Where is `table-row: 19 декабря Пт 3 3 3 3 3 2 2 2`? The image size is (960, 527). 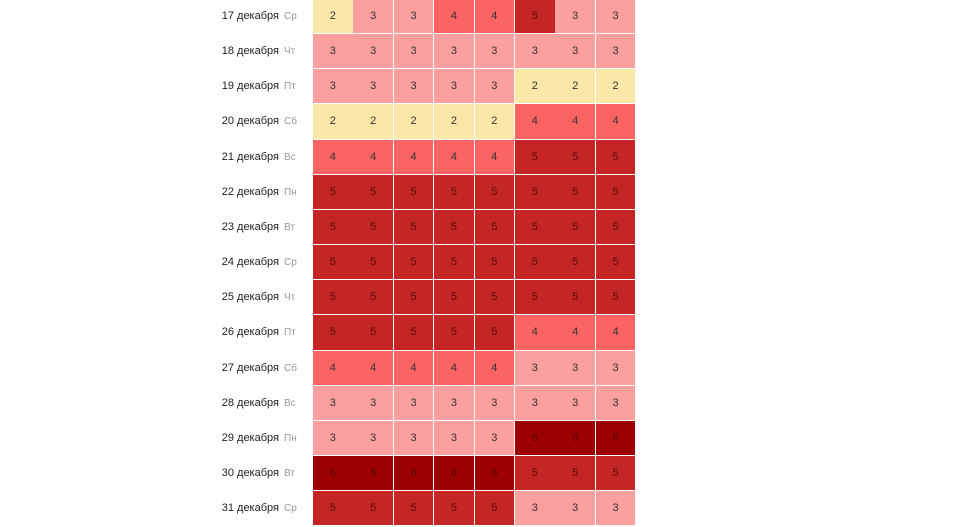
table-row: 19 декабря Пт 3 3 3 3 3 2 2 2 is located at coordinates (320, 87).